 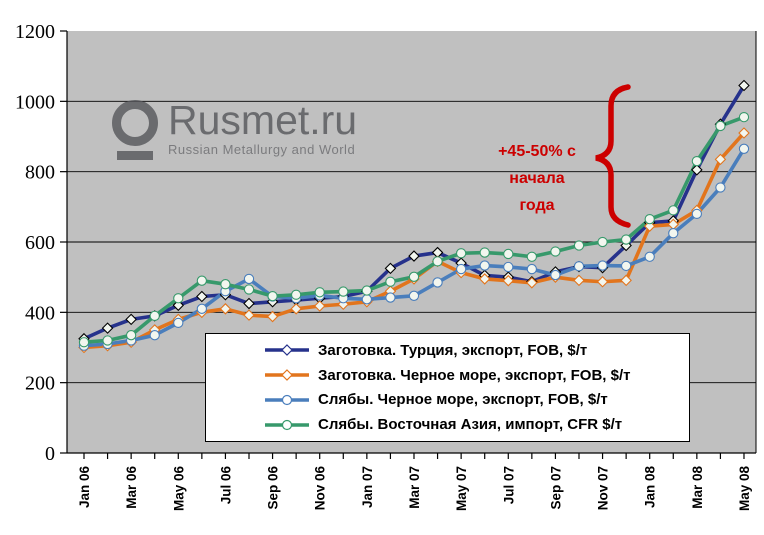 I want to click on x-tick-label-Nov-07: Nov 07, so click(x=603, y=488).